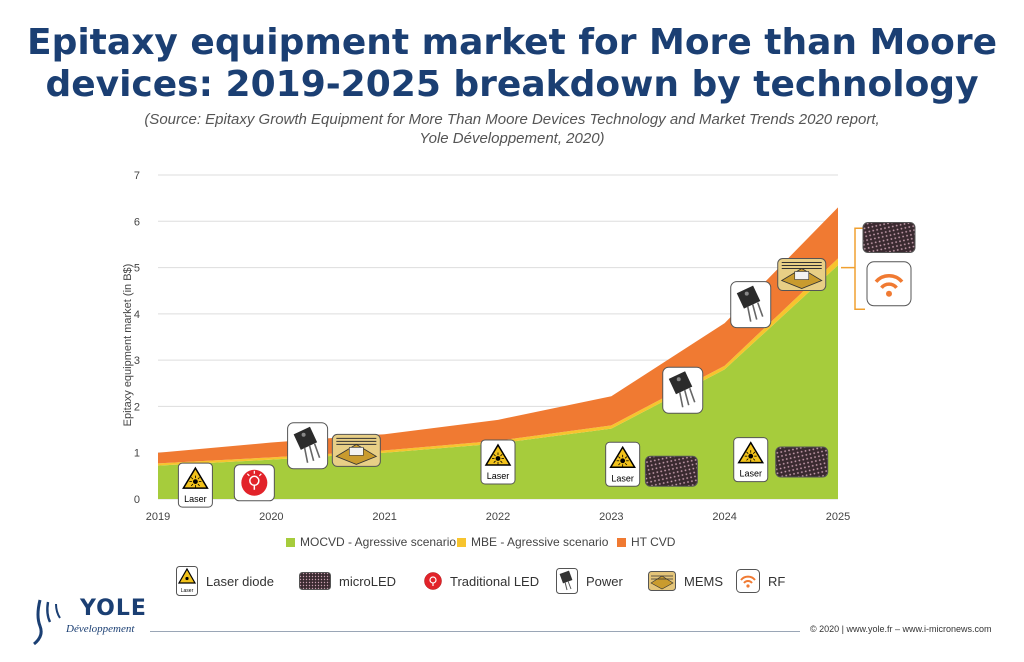 The height and width of the screenshot is (662, 1024). What do you see at coordinates (137, 269) in the screenshot?
I see `y-tick-label: 5` at bounding box center [137, 269].